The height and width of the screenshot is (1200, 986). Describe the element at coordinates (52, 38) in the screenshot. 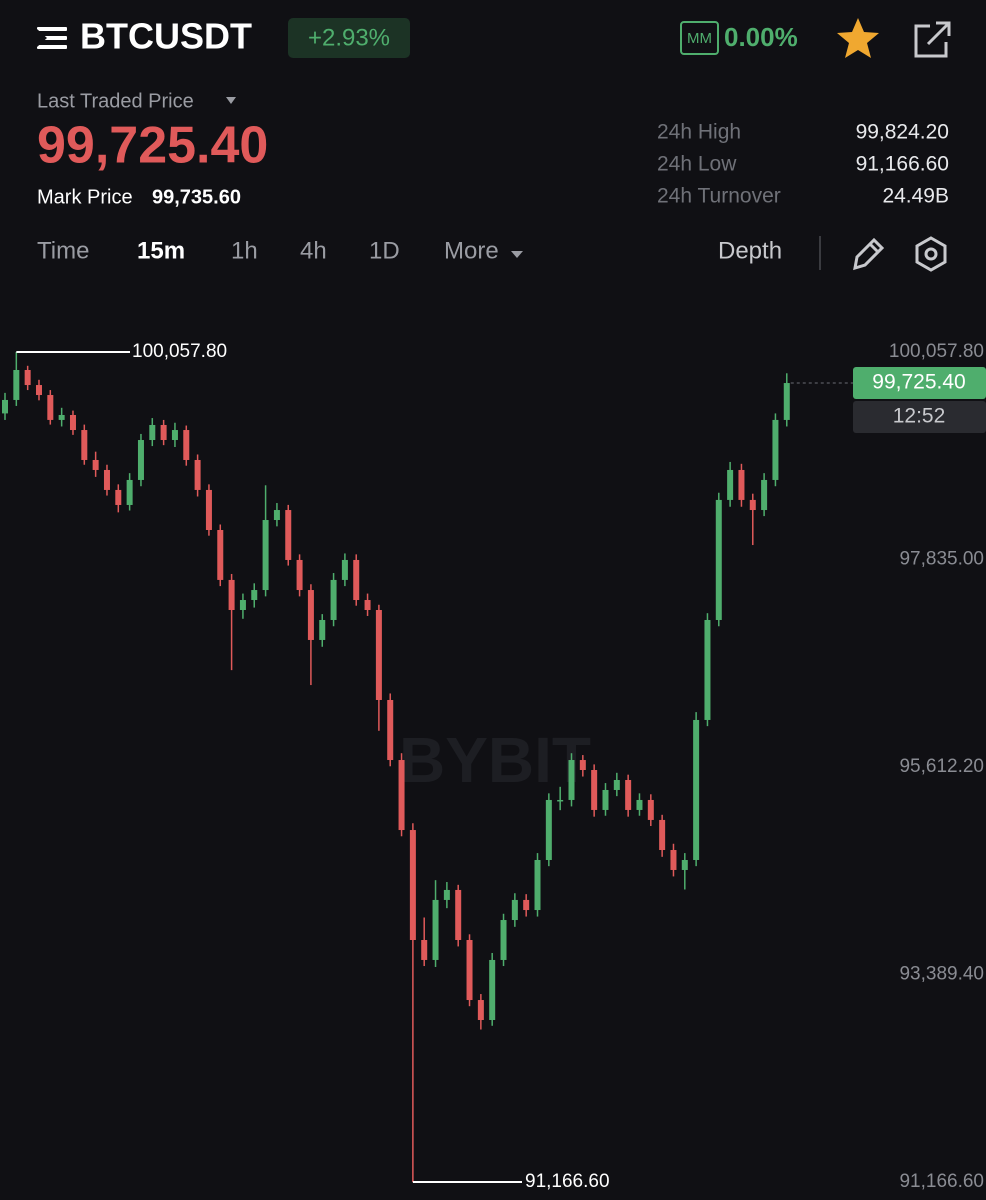

I see `menu-icon` at that location.